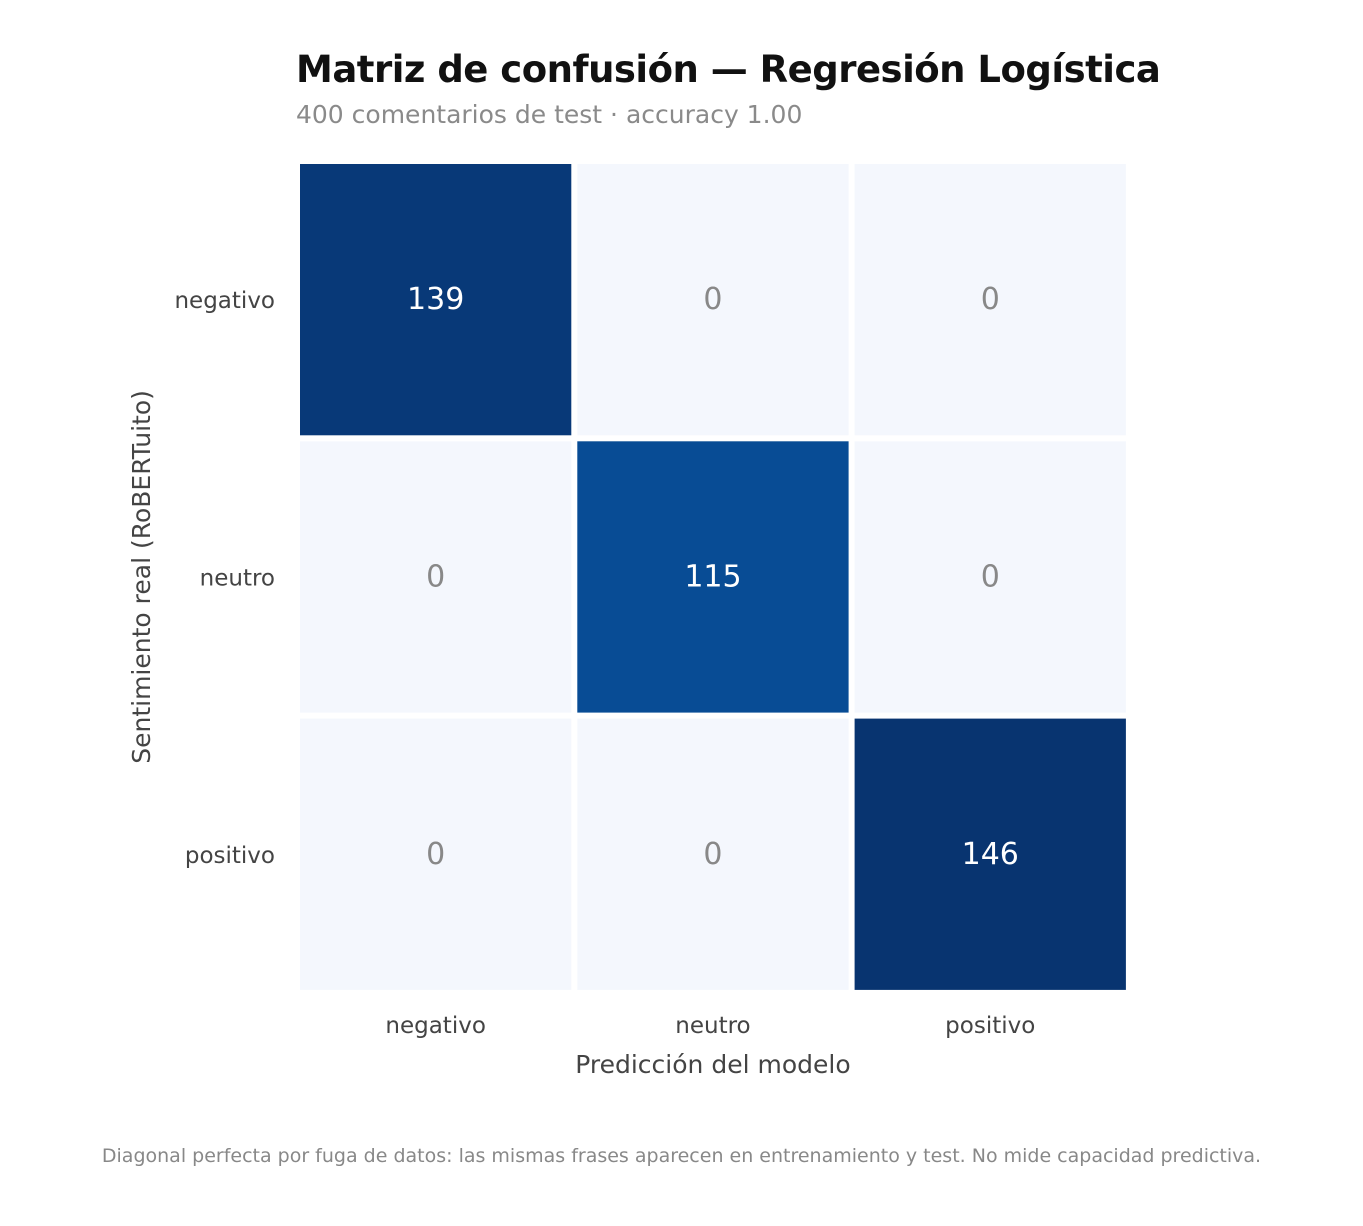  I want to click on y-tick-label: neutro, so click(237, 578).